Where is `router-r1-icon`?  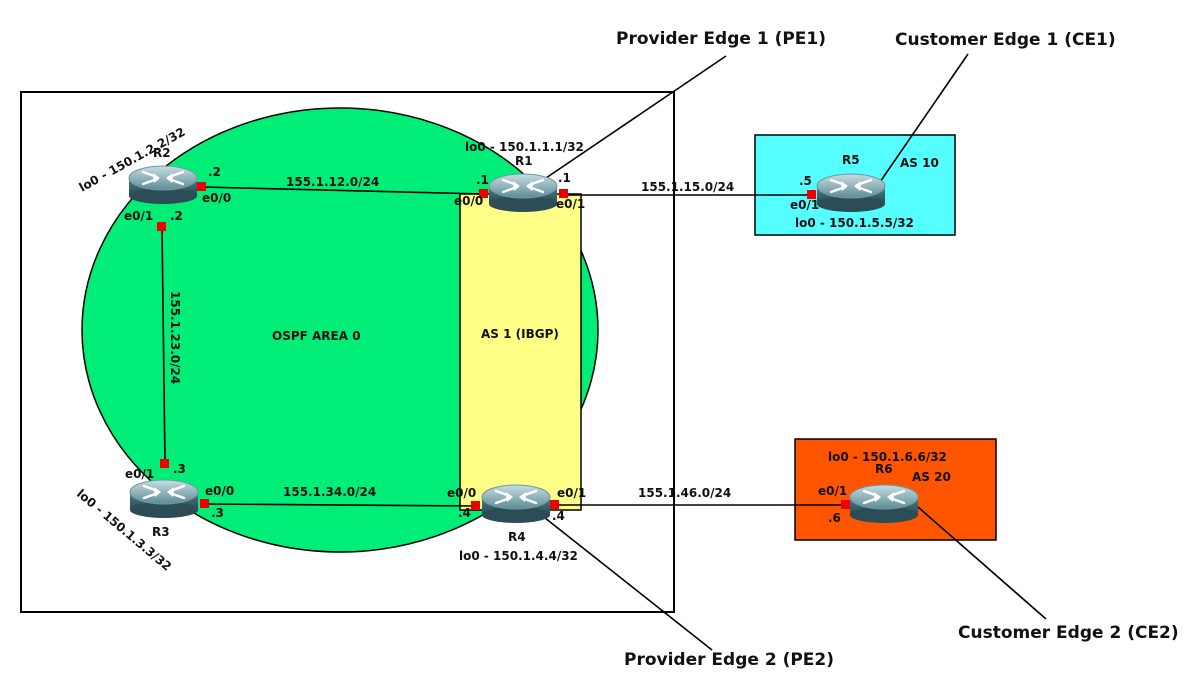
router-r1-icon is located at coordinates (523, 193).